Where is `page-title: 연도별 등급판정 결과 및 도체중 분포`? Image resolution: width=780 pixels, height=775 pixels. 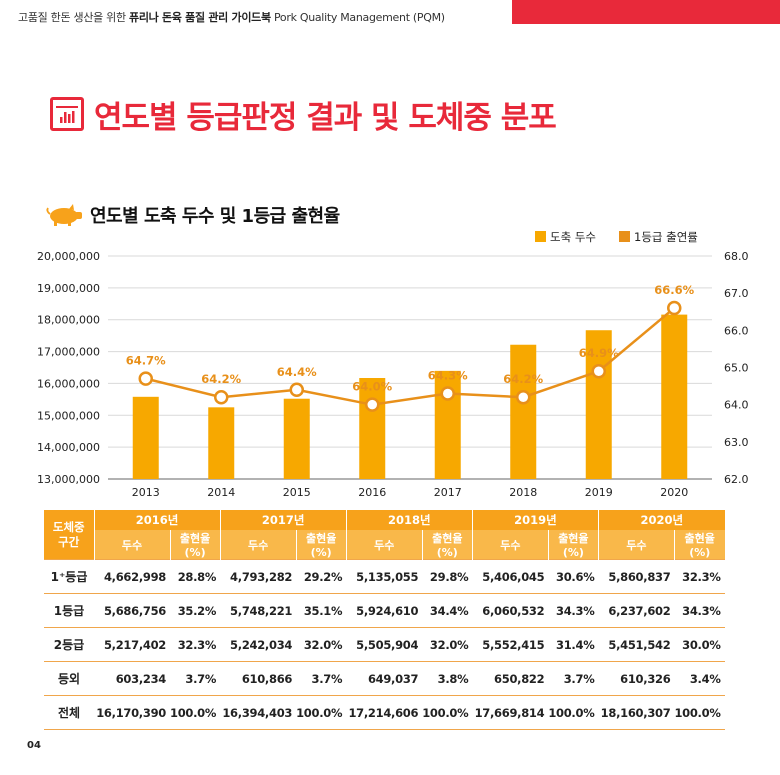
page-title: 연도별 등급판정 결과 및 도체중 분포 is located at coordinates (325, 117).